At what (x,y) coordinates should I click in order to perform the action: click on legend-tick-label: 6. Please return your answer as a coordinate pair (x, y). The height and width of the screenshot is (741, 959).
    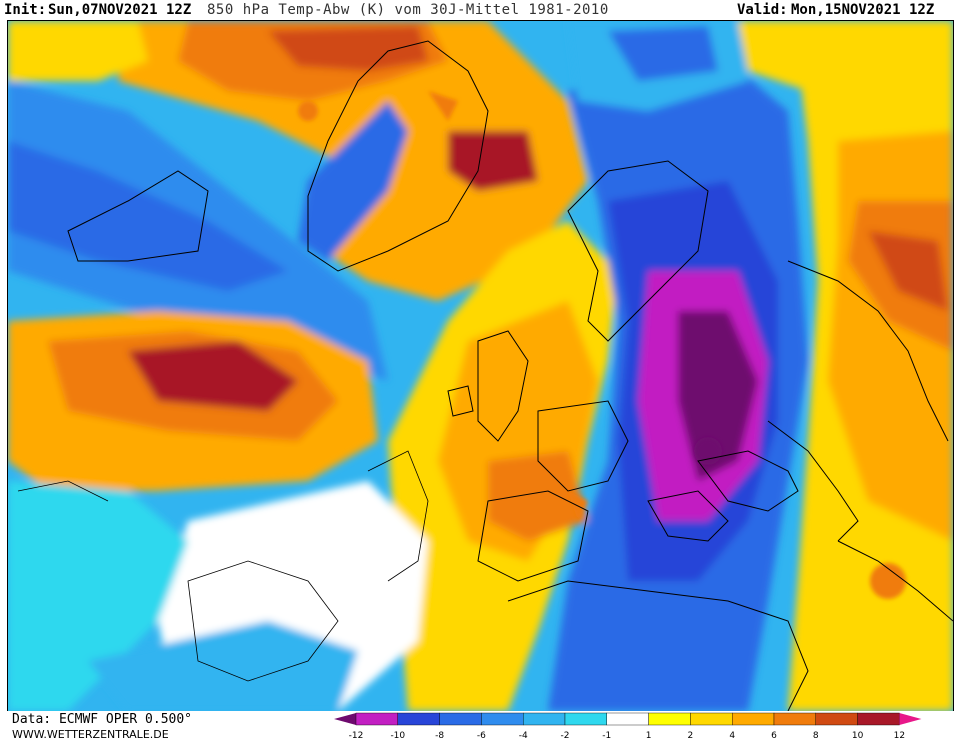
    Looking at the image, I should click on (774, 736).